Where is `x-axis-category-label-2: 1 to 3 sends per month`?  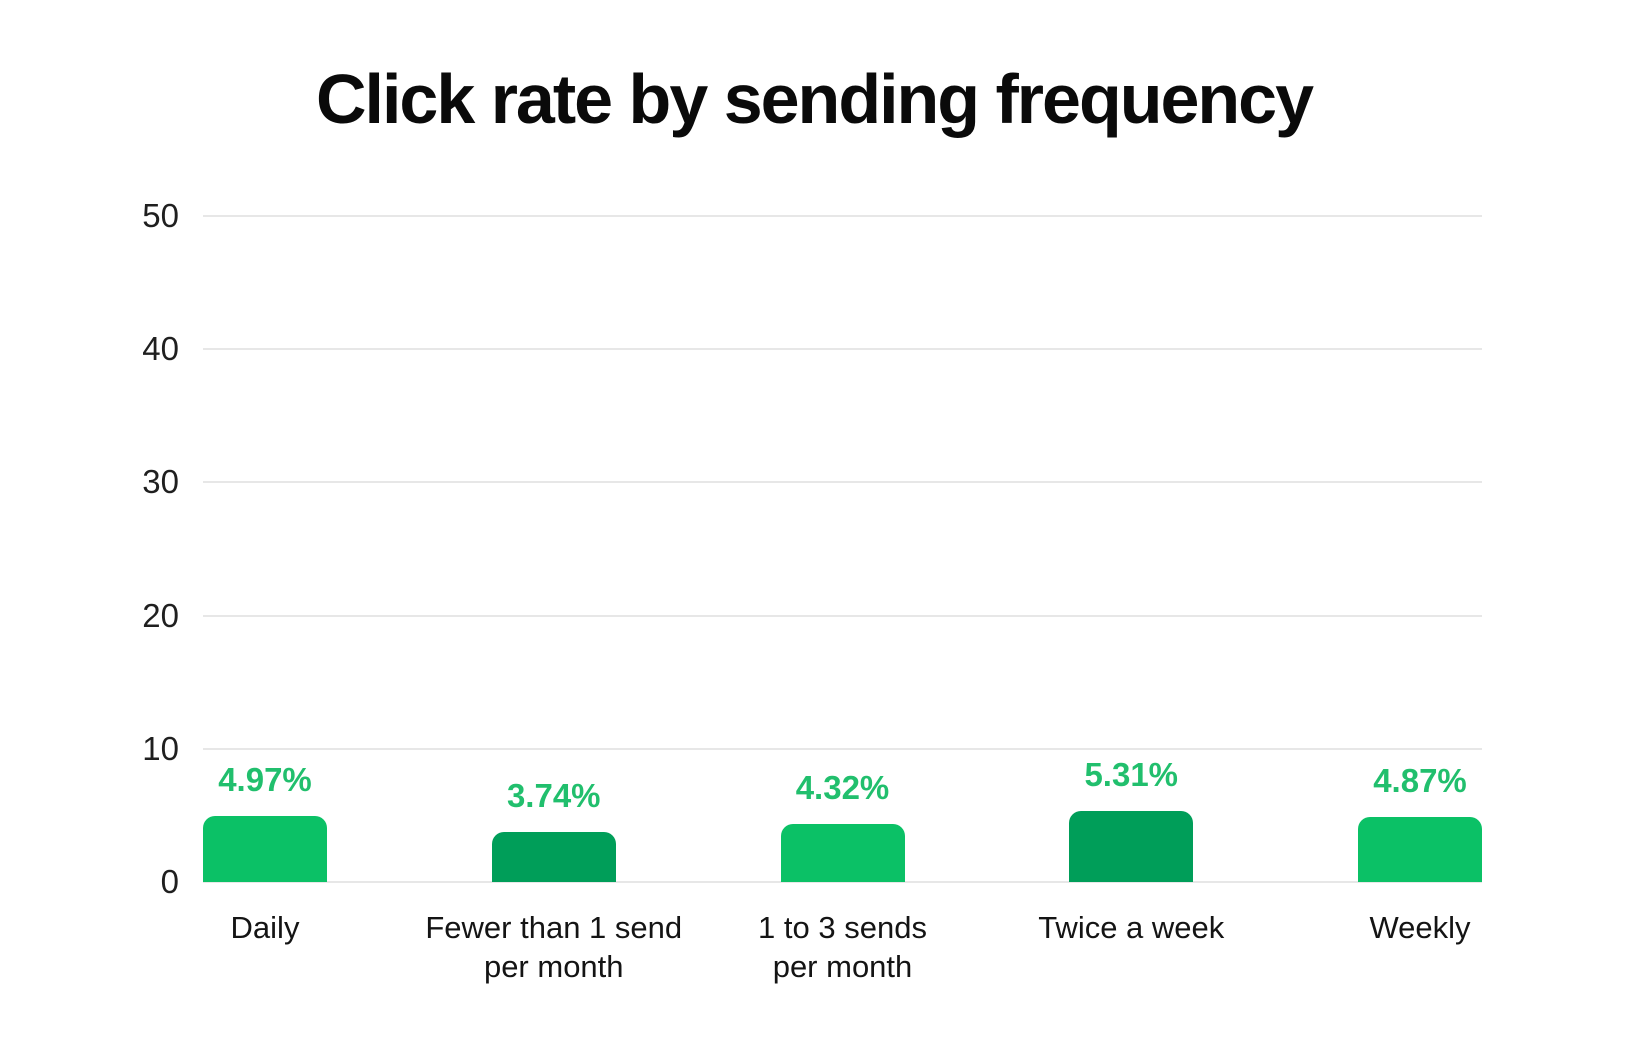 x-axis-category-label-2: 1 to 3 sends per month is located at coordinates (842, 947).